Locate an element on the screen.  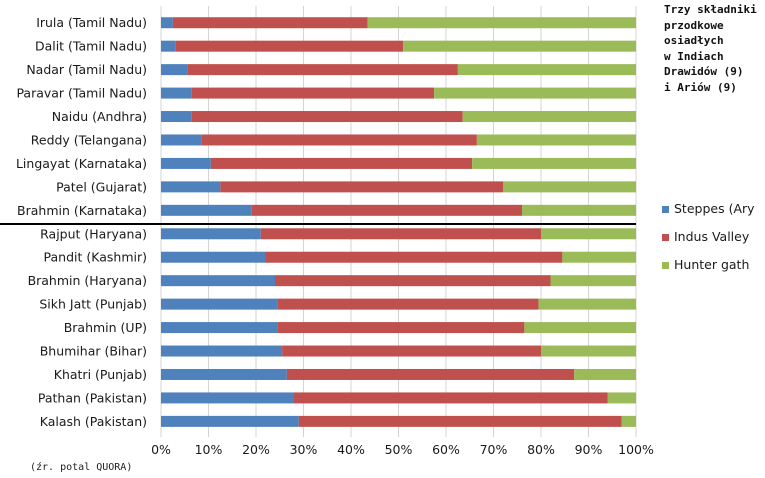
x-tick-label: 0% is located at coordinates (161, 449).